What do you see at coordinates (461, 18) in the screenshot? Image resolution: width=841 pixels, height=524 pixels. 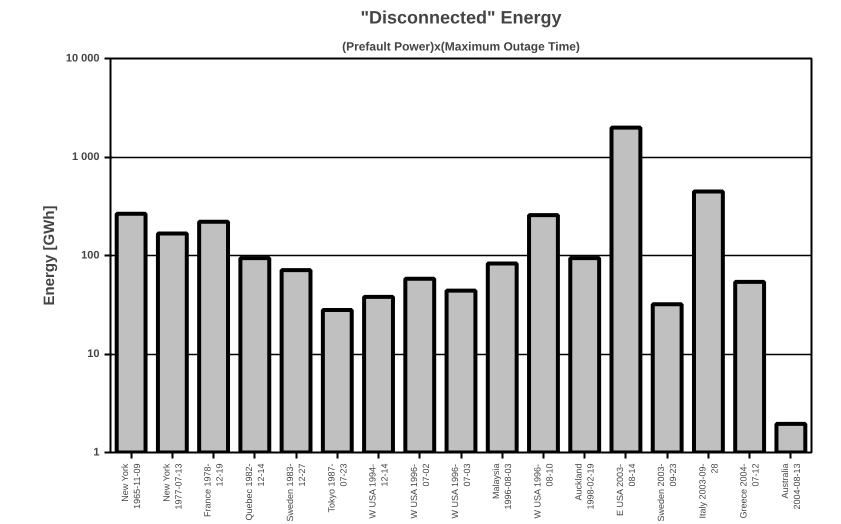 I see `chart-title: "Disconnected" Energy` at bounding box center [461, 18].